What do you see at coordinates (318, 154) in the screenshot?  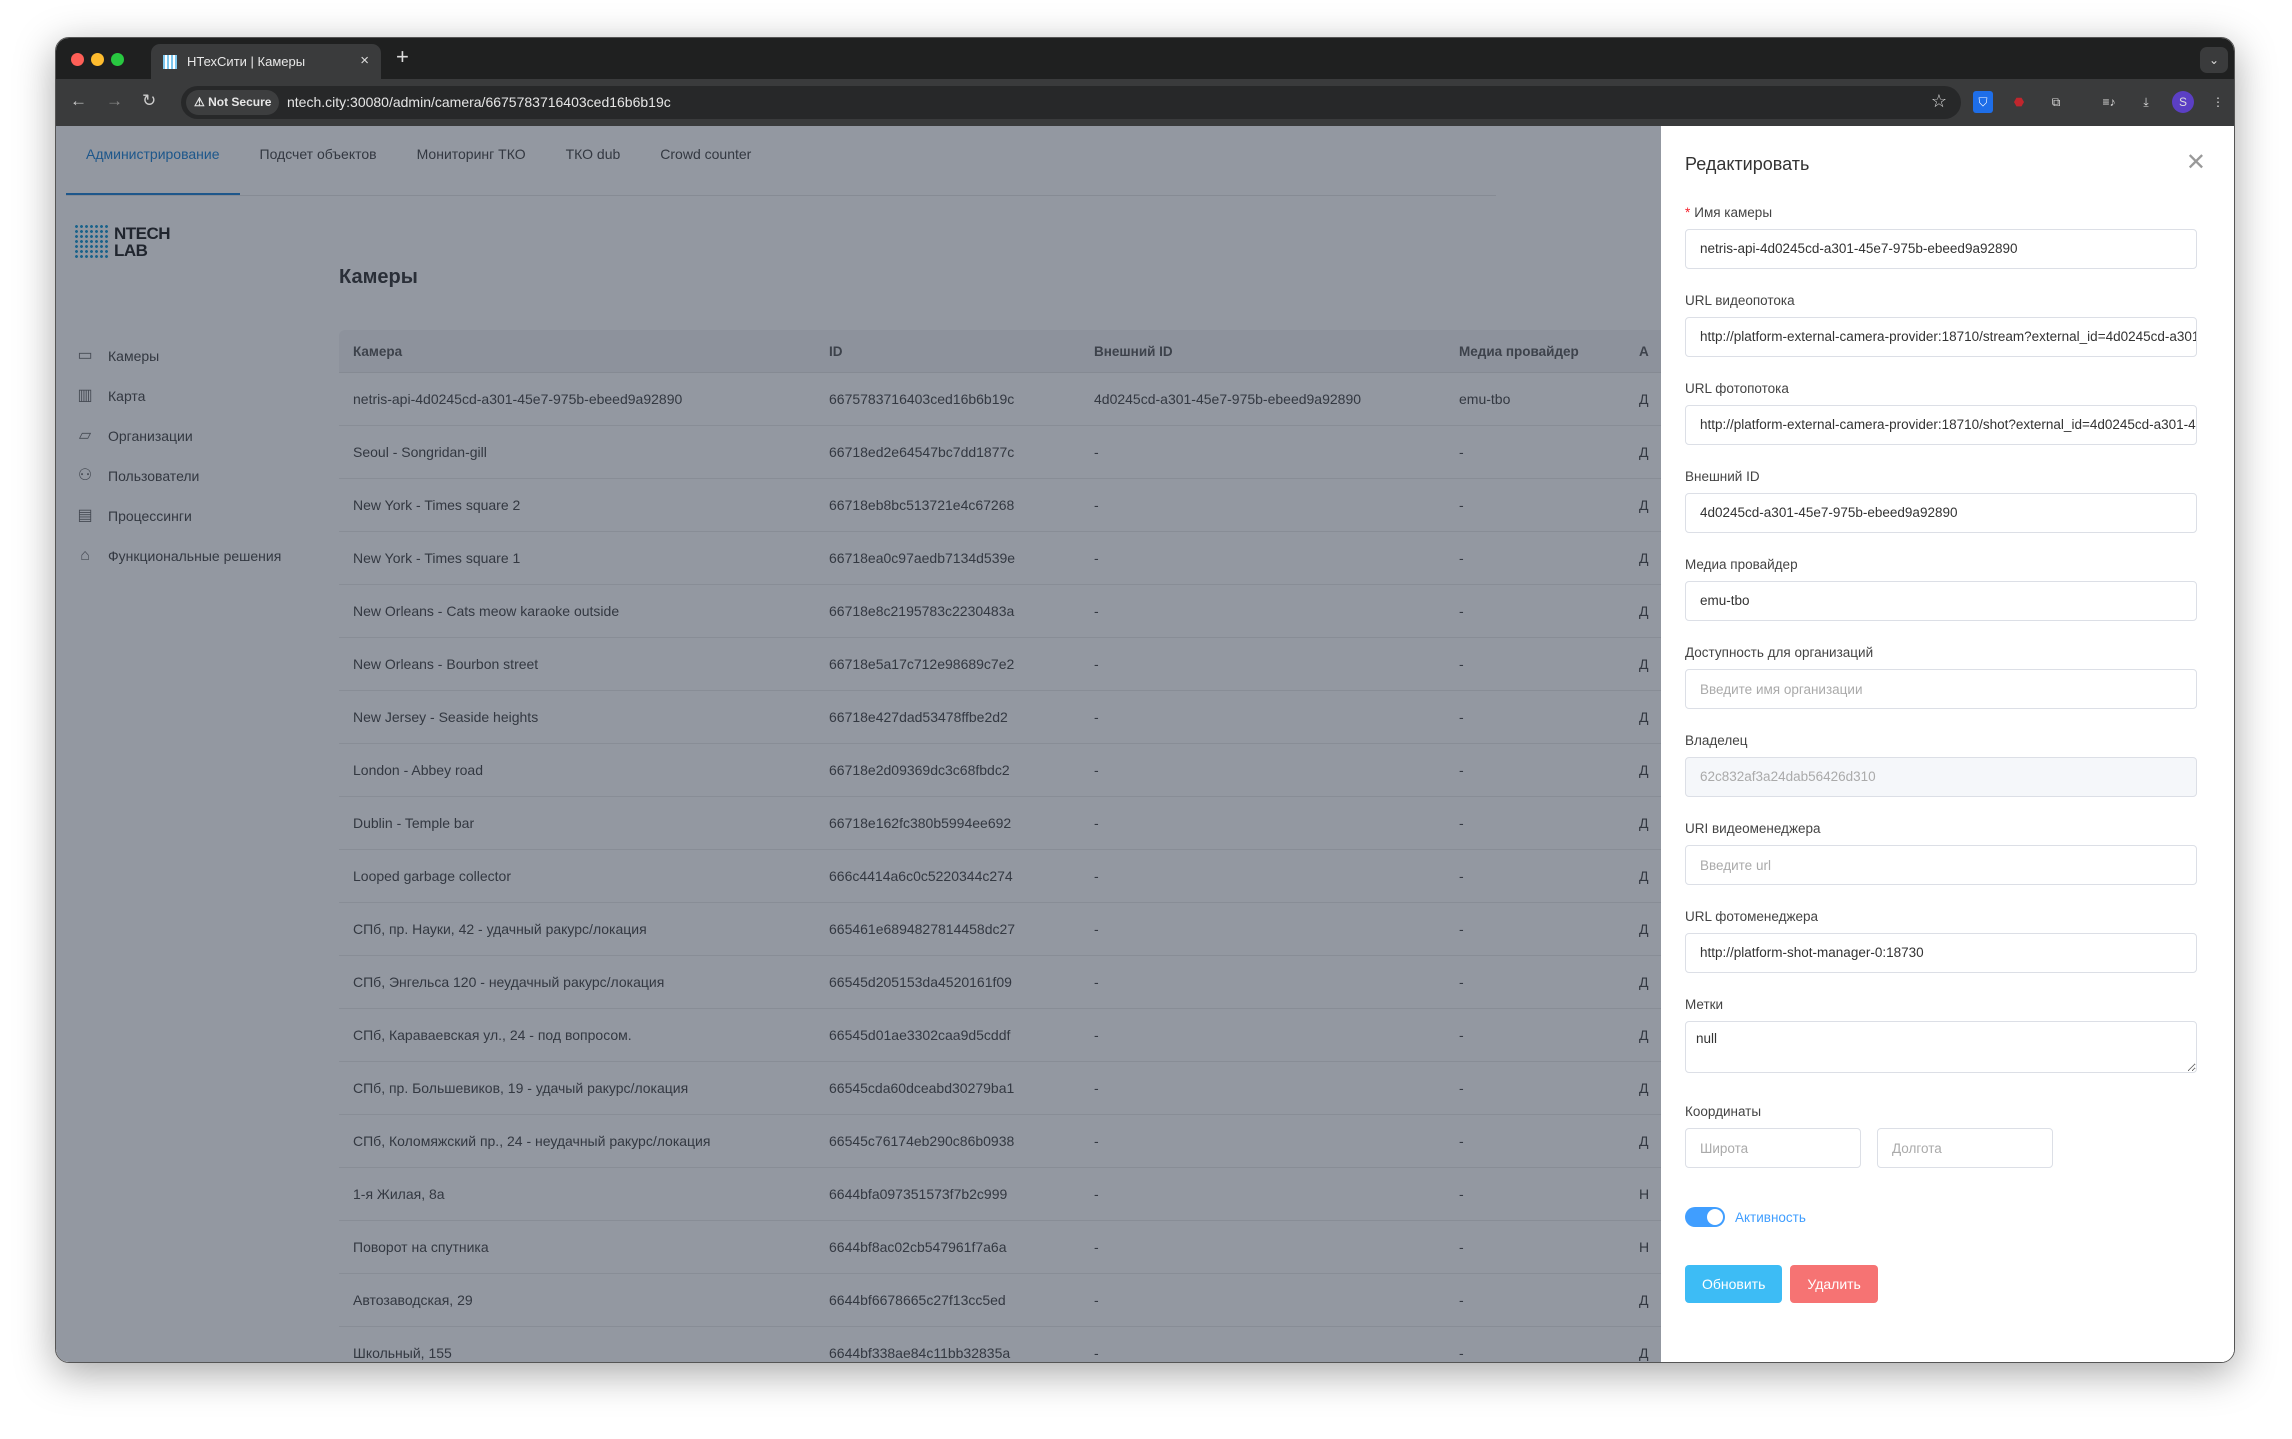 I see `tab-1: Подсчет объектов` at bounding box center [318, 154].